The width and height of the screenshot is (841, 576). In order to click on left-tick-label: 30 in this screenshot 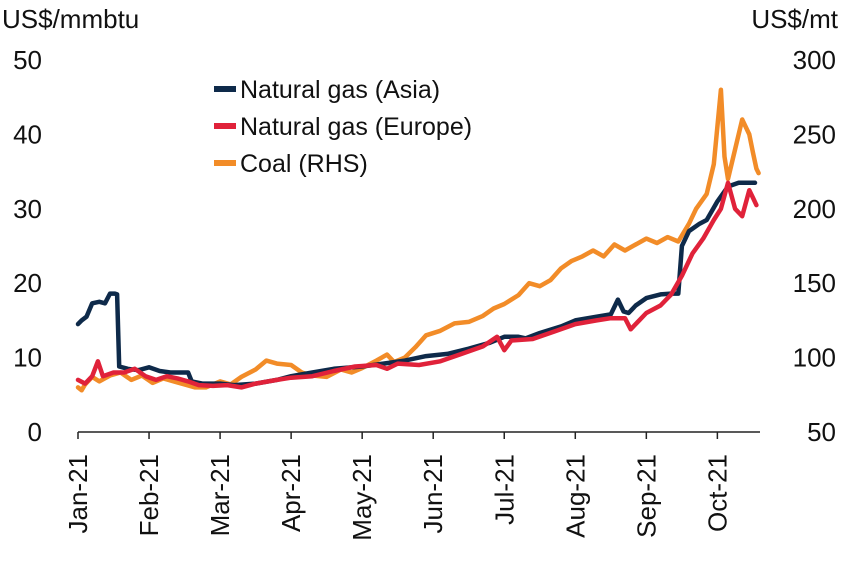, I will do `click(27, 209)`.